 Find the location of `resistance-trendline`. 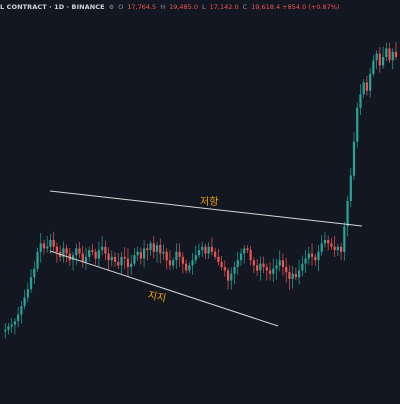

resistance-trendline is located at coordinates (206, 208).